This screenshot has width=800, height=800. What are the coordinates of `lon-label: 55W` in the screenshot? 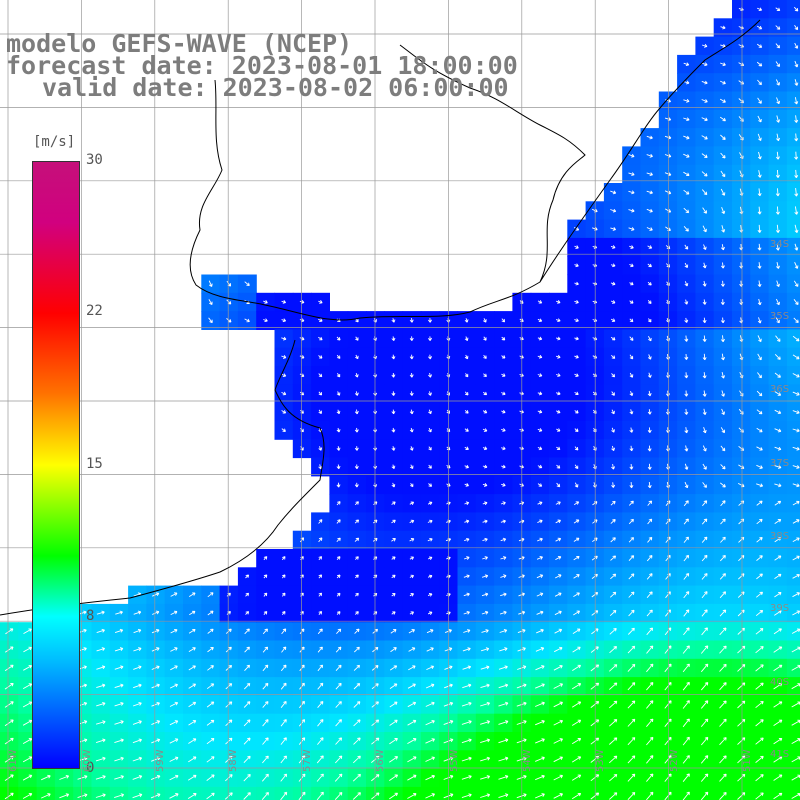 It's located at (454, 760).